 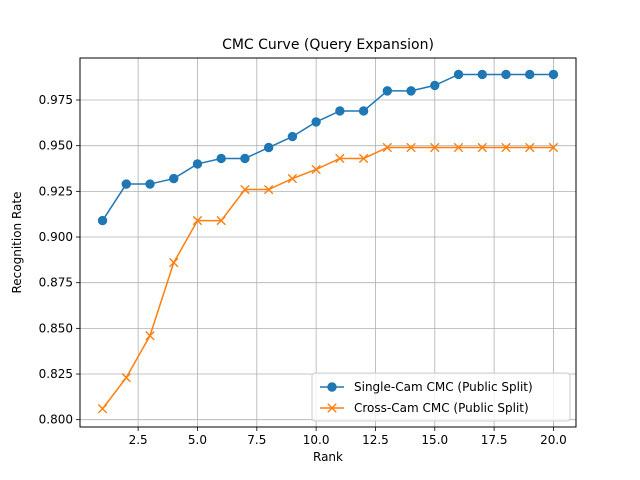 I want to click on legend-box, so click(x=441, y=397).